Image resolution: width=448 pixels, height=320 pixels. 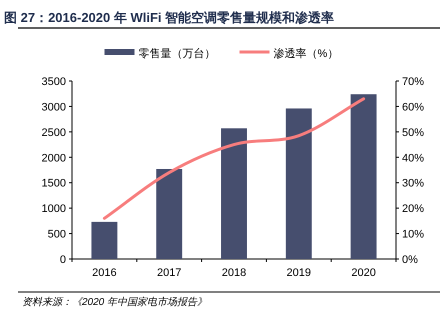 I want to click on y-tick-label: 3500, so click(x=54, y=82).